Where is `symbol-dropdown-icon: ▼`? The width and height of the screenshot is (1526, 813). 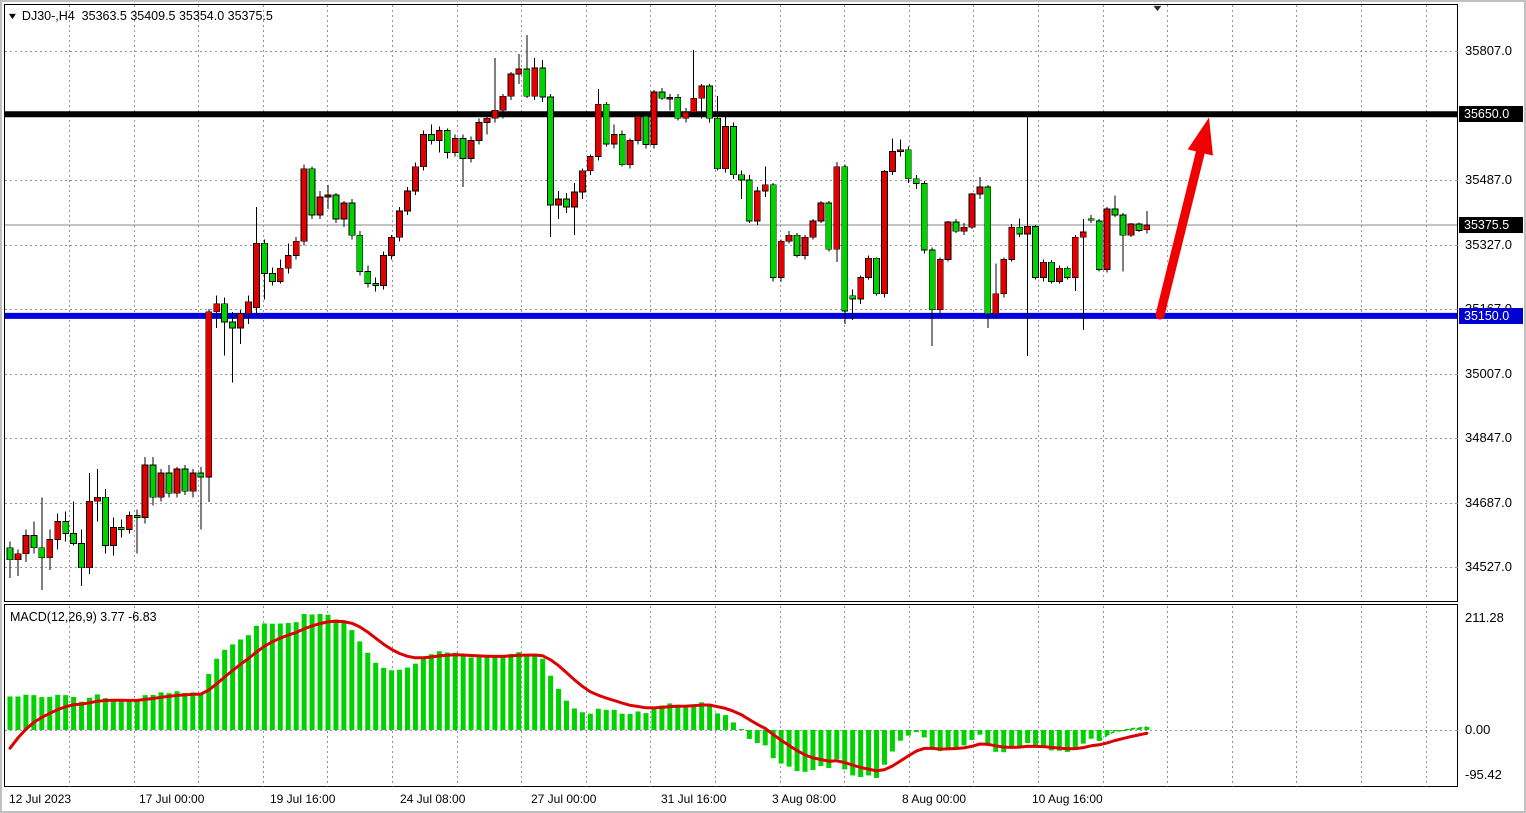 symbol-dropdown-icon: ▼ is located at coordinates (12, 15).